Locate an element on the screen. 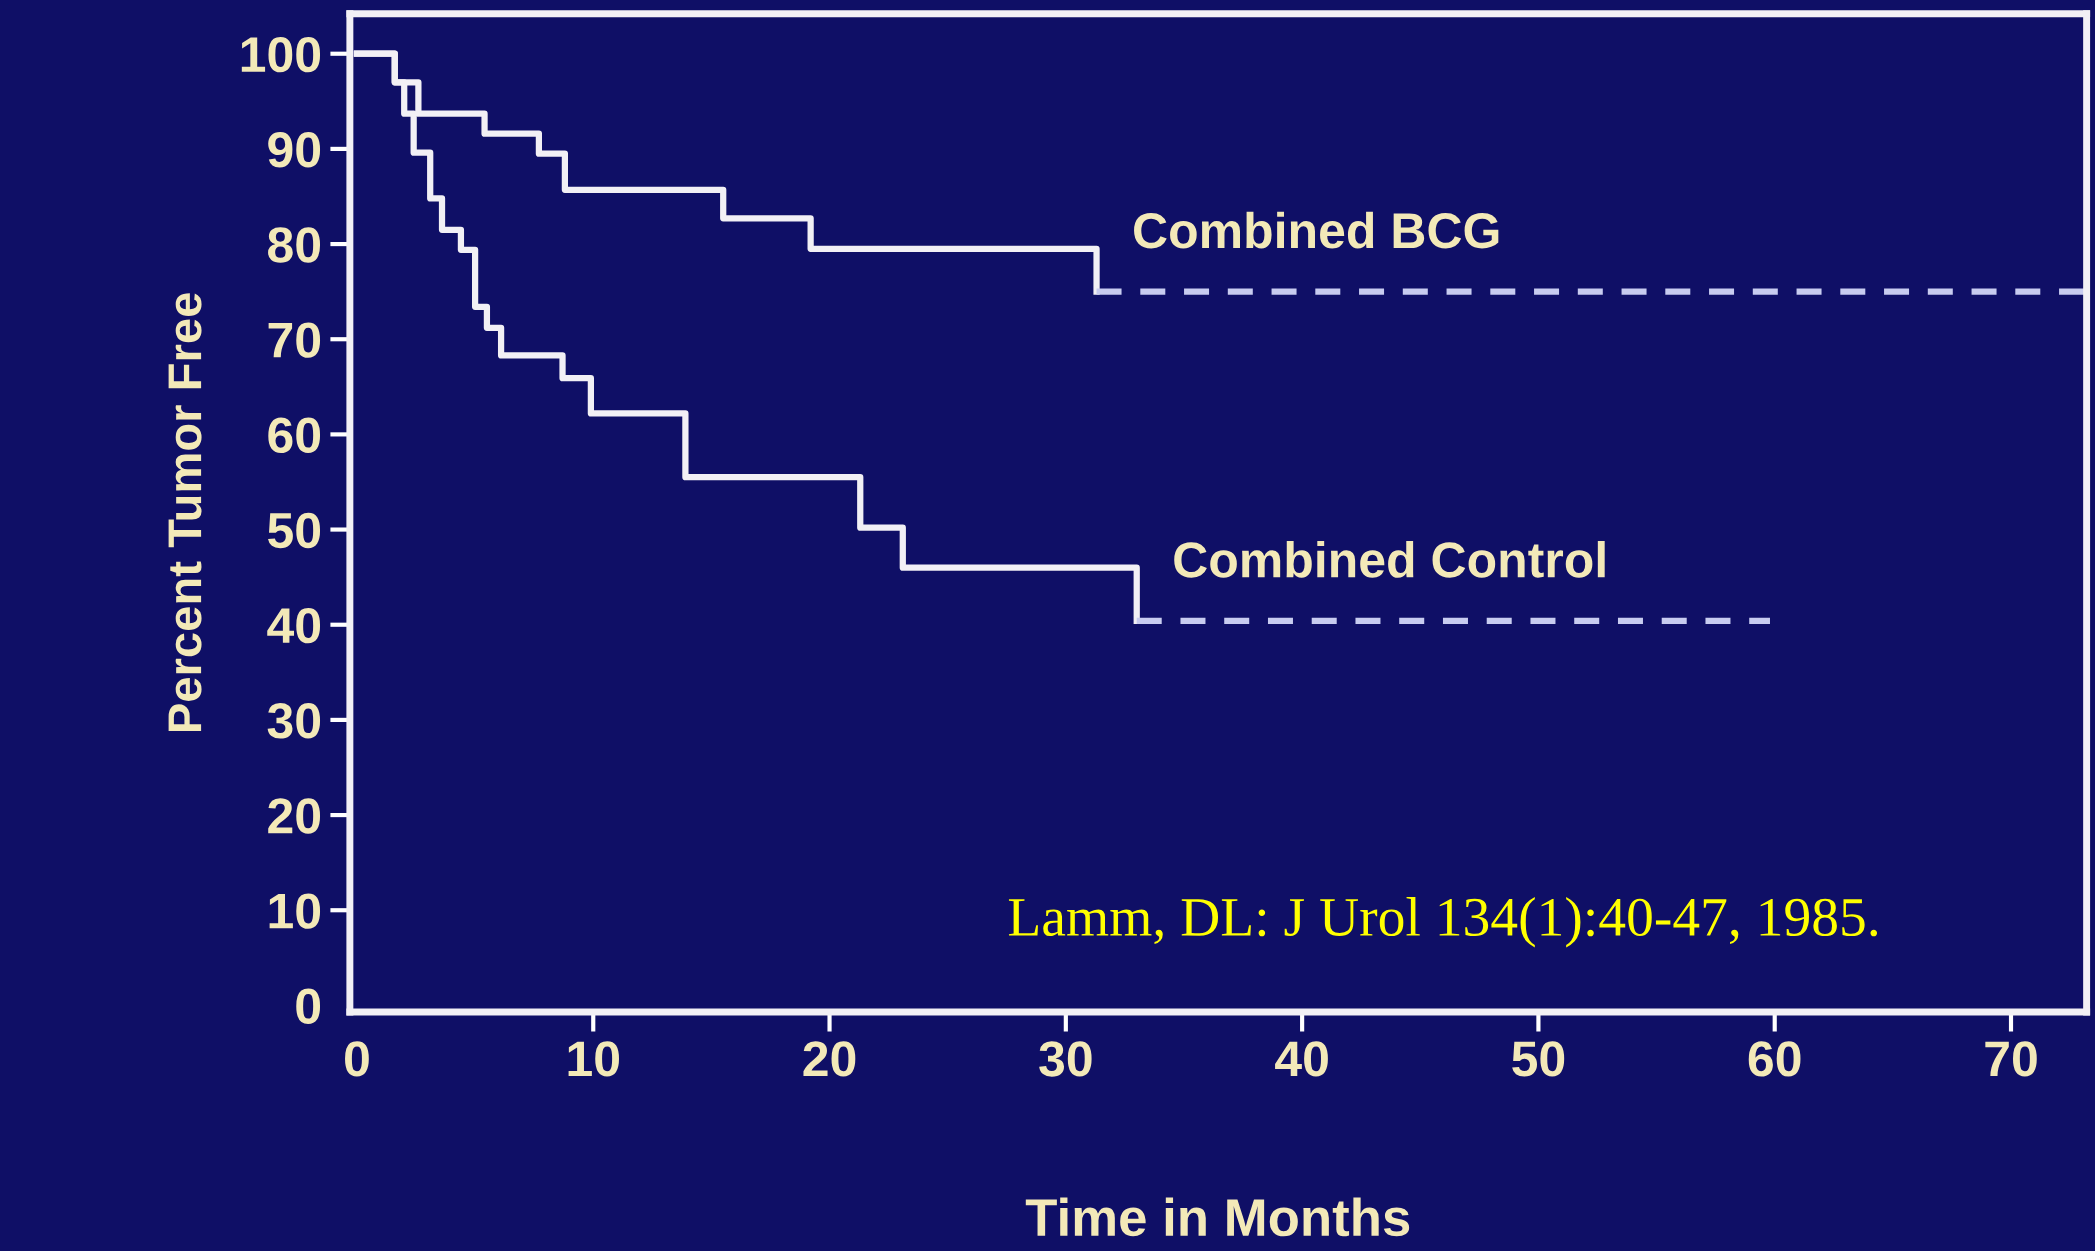 This screenshot has height=1251, width=2095. y-tick-label: 20 is located at coordinates (294, 816).